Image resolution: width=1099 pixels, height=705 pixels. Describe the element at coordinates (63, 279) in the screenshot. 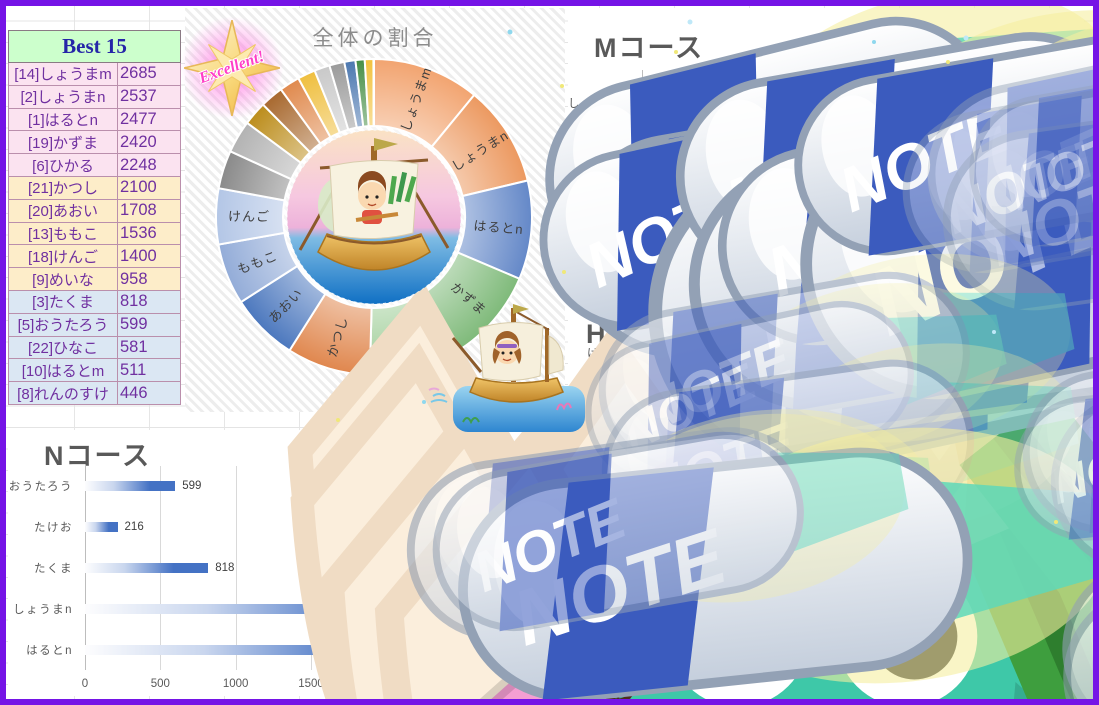

I see `player-name-cell: [9]めいな` at that location.